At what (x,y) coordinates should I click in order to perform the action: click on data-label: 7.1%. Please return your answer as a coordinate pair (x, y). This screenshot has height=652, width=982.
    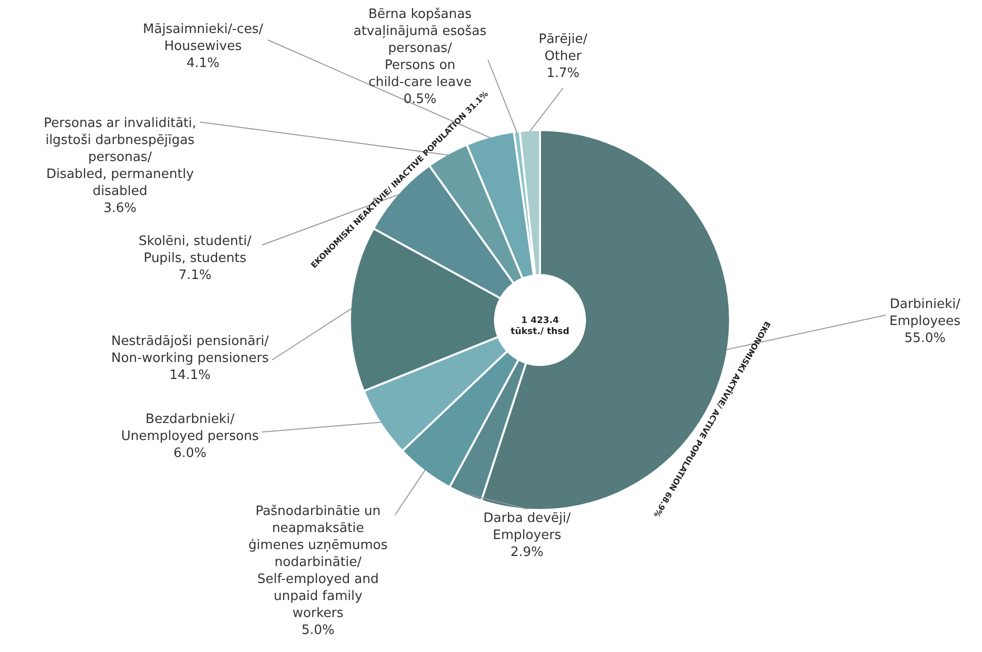
    Looking at the image, I should click on (195, 275).